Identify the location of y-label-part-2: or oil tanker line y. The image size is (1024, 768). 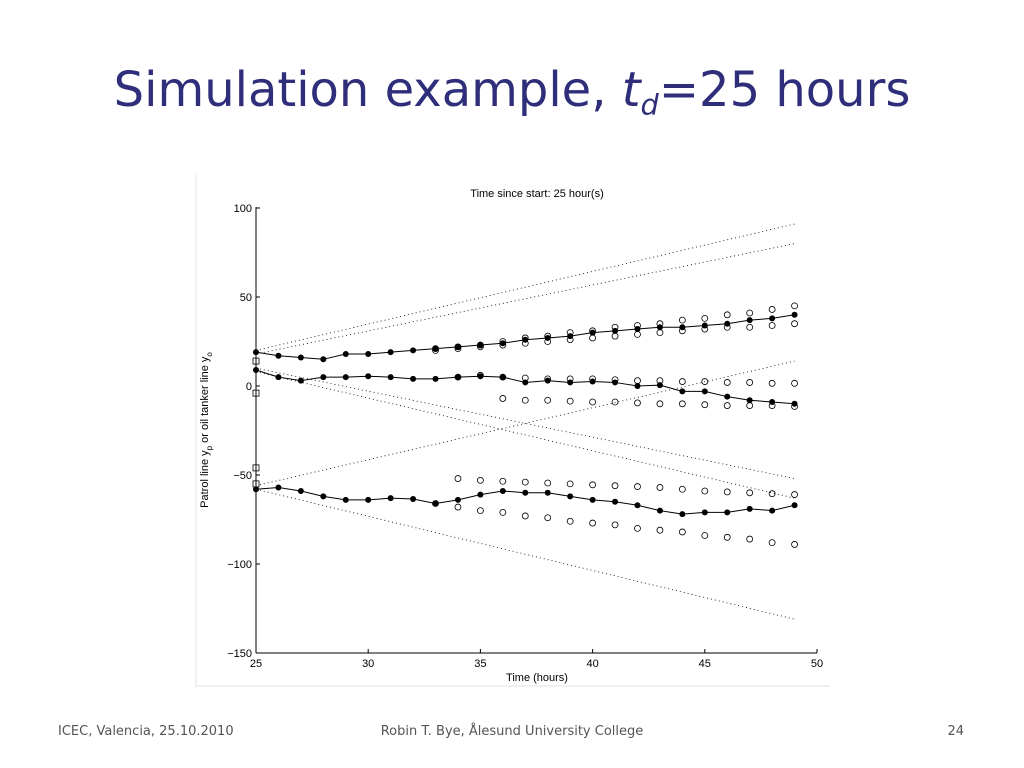
(205, 401).